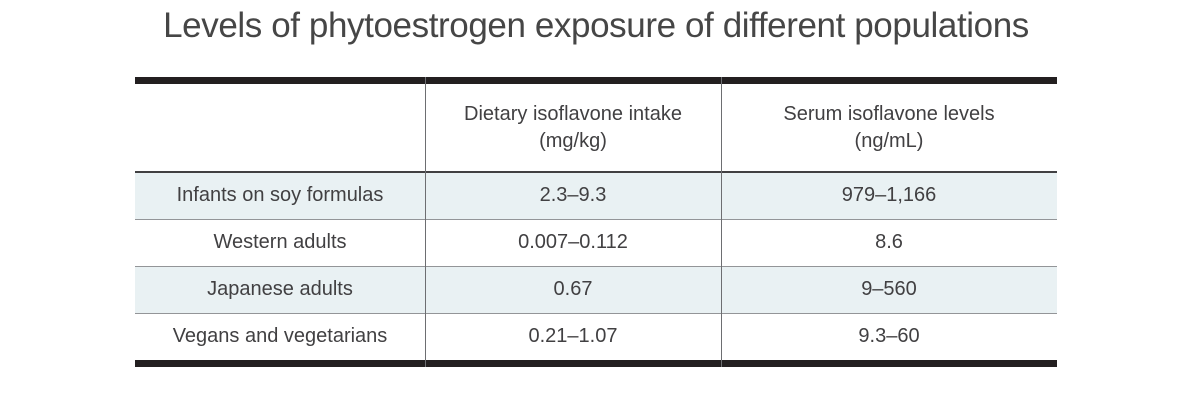 The width and height of the screenshot is (1192, 411). I want to click on table-row: Japanese adults 0.67 9–560, so click(596, 289).